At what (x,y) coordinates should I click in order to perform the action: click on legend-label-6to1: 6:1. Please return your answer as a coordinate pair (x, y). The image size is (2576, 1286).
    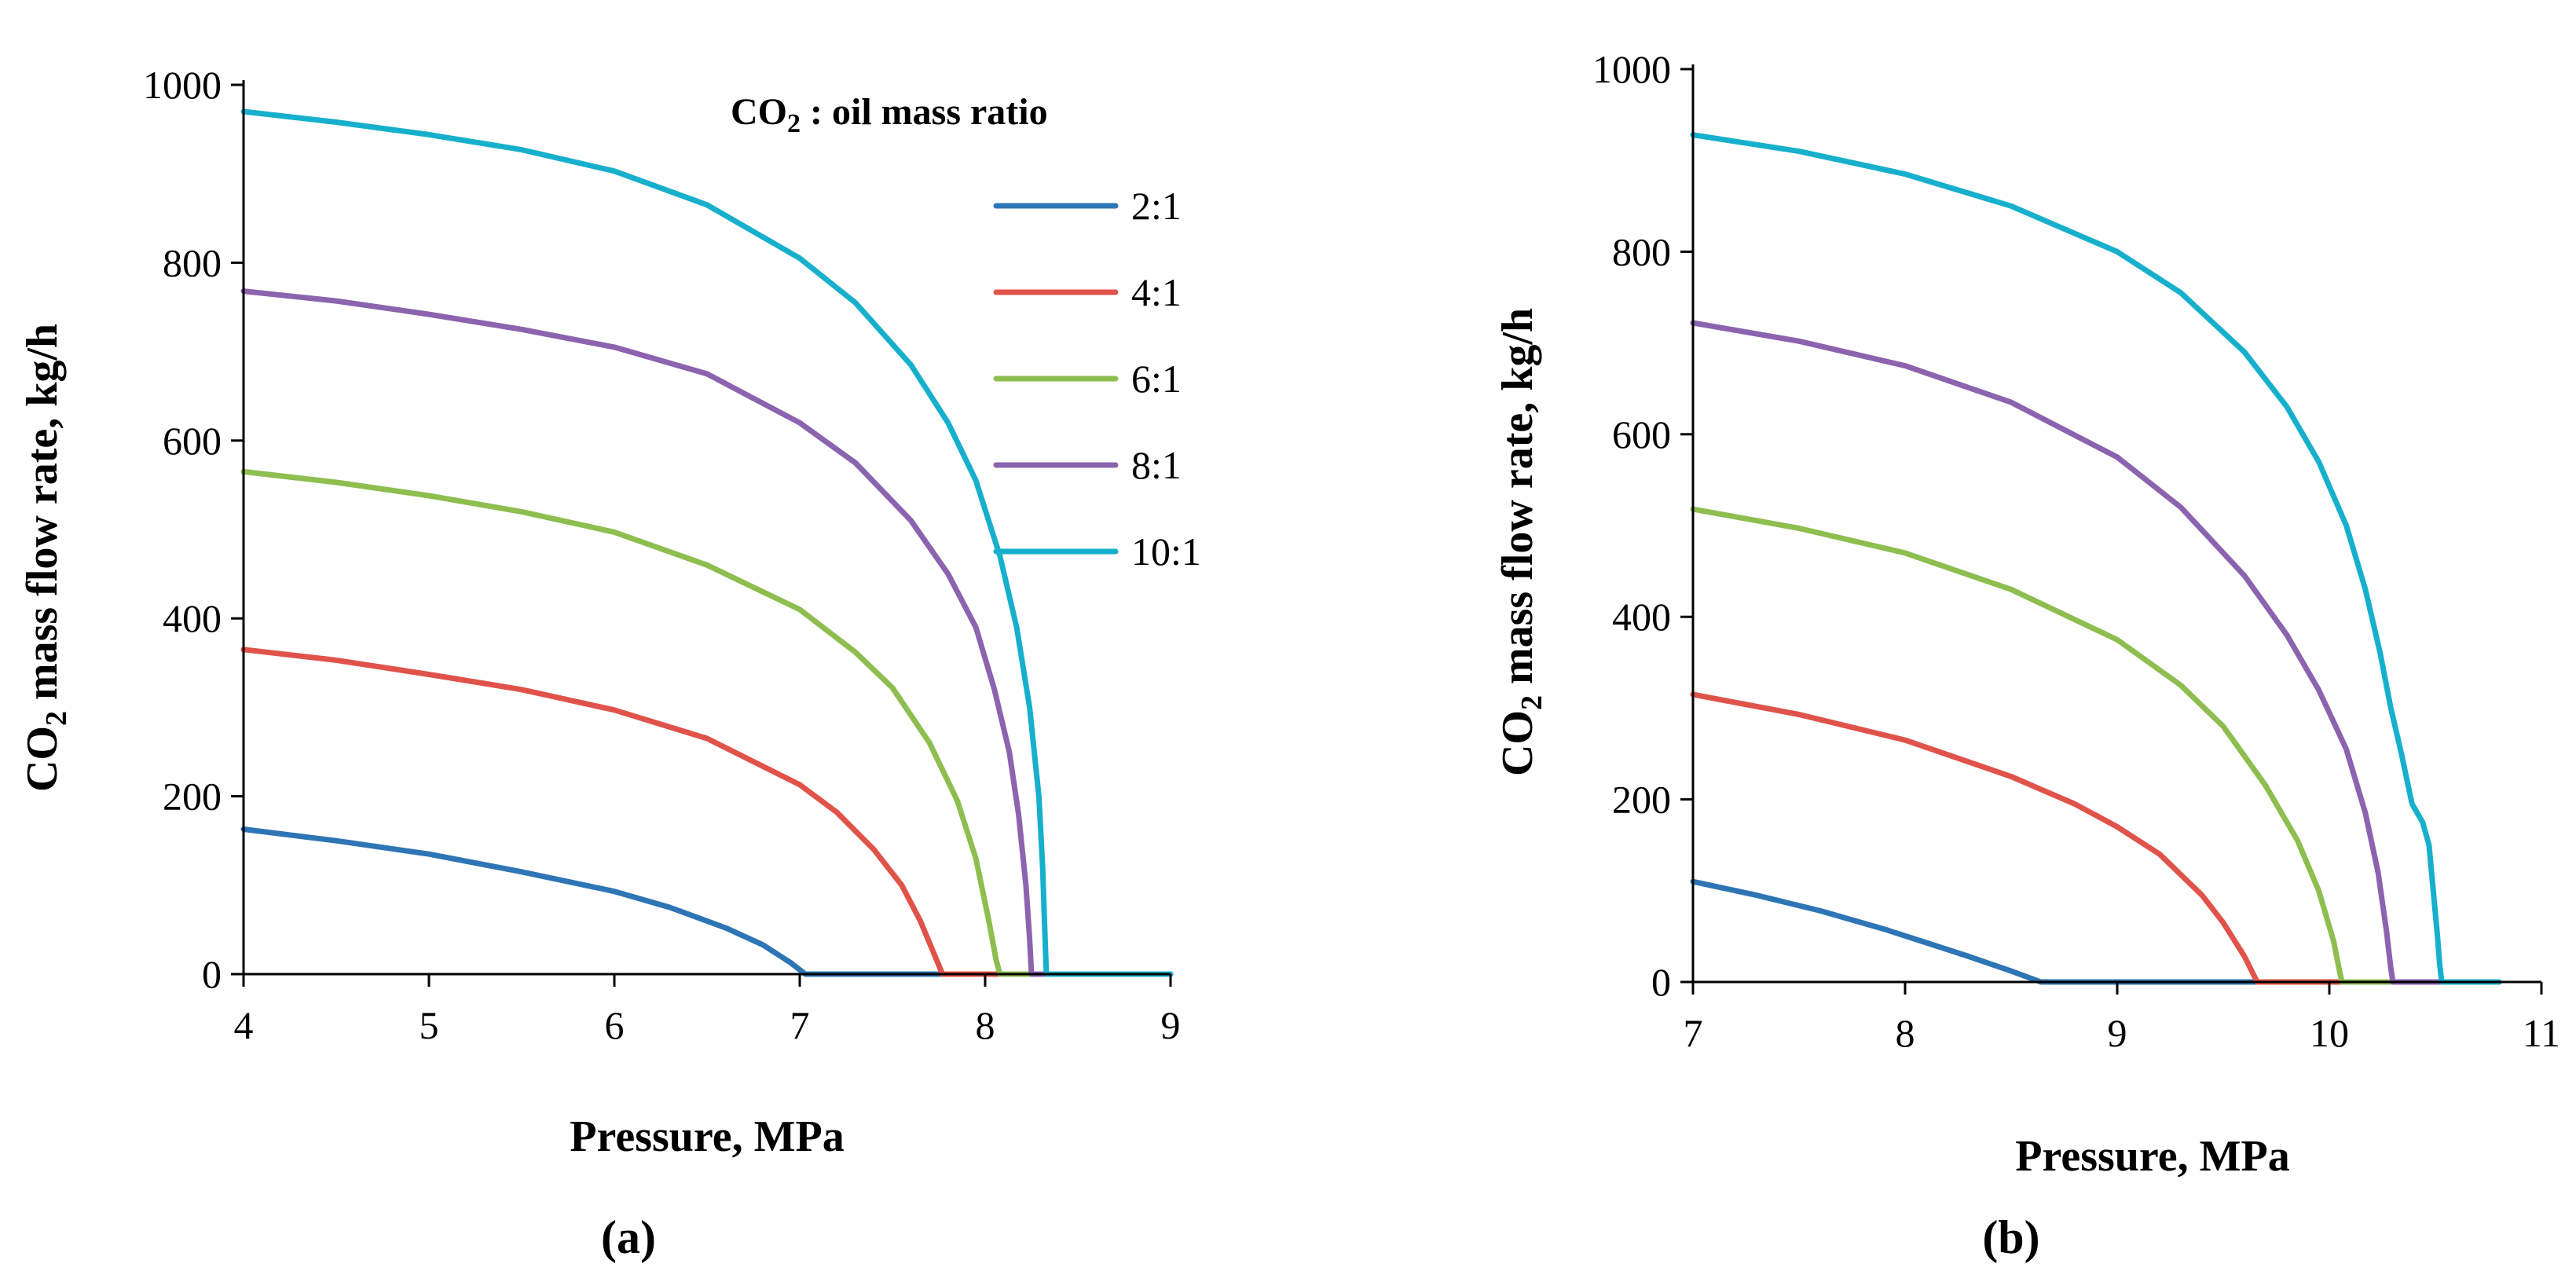
    Looking at the image, I should click on (1156, 379).